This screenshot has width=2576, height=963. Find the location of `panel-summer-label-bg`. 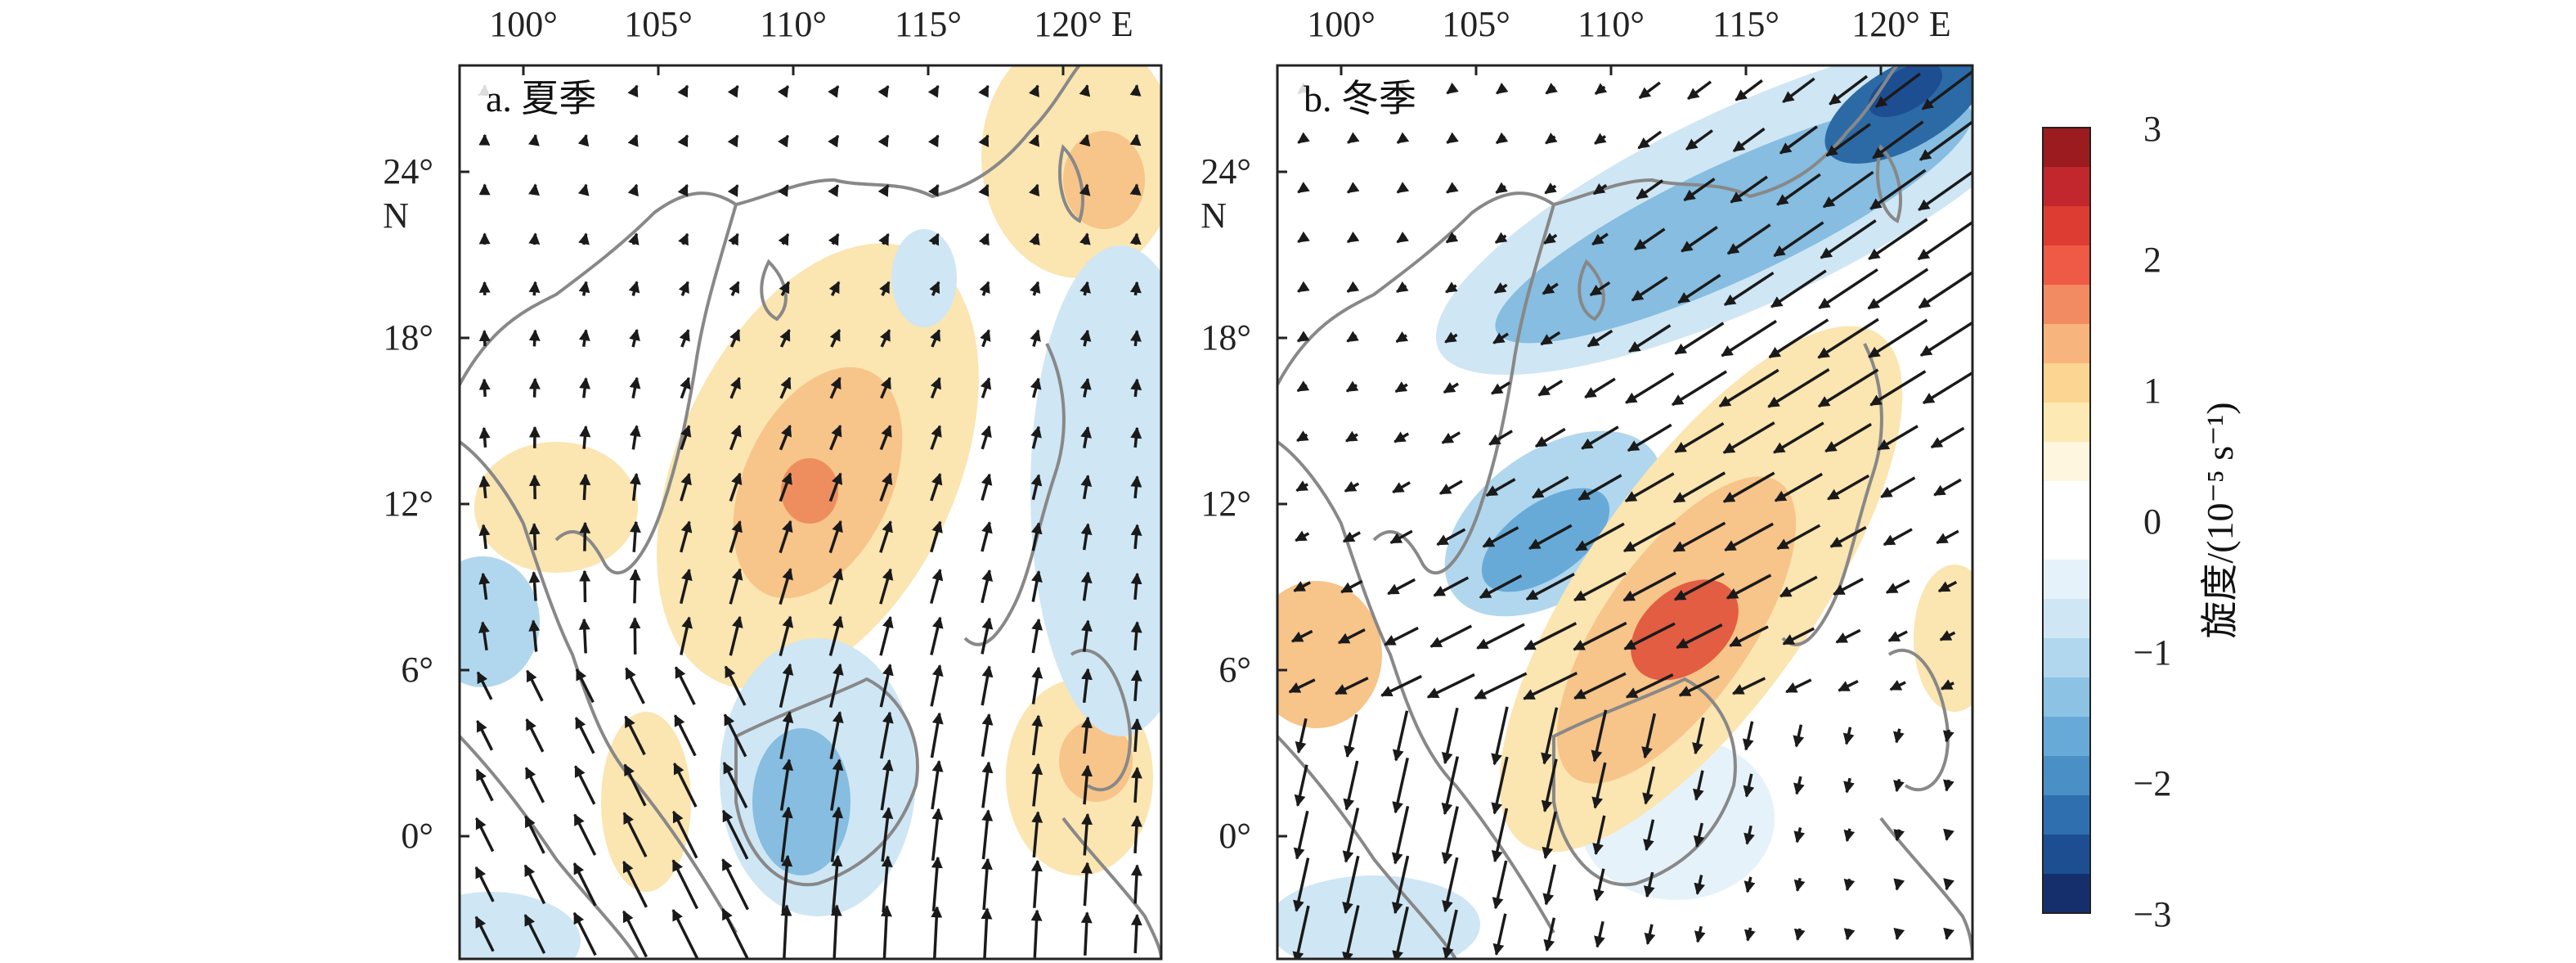

panel-summer-label-bg is located at coordinates (548, 100).